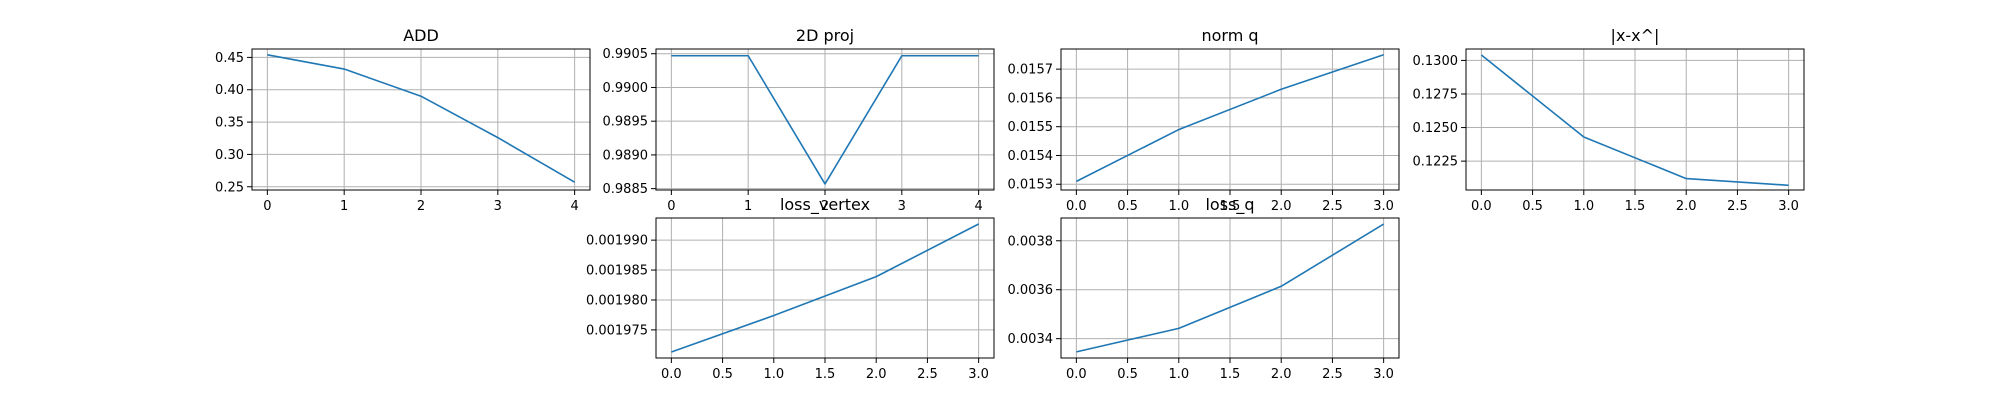 The height and width of the screenshot is (400, 2000). I want to click on norm-q-xtick-label-3: 1.5, so click(1230, 206).